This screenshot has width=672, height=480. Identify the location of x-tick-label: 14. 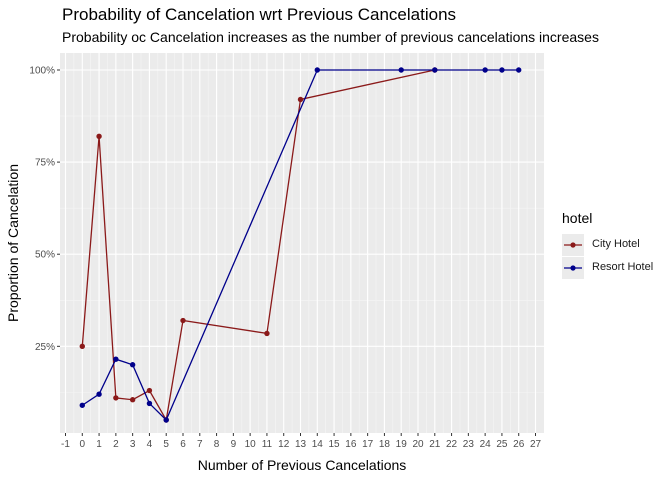
(318, 444).